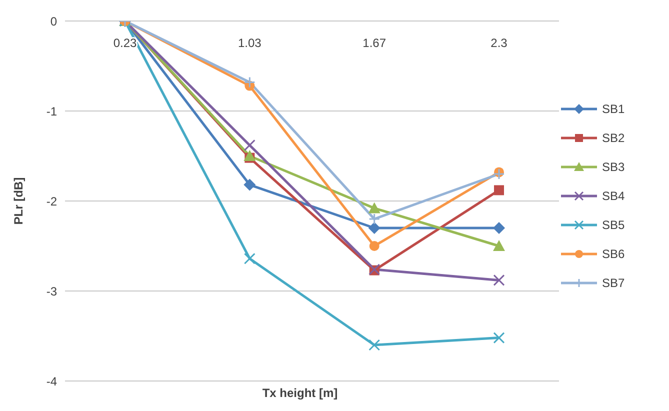 This screenshot has height=411, width=669. What do you see at coordinates (374, 43) in the screenshot?
I see `x-tick-label: 1.67` at bounding box center [374, 43].